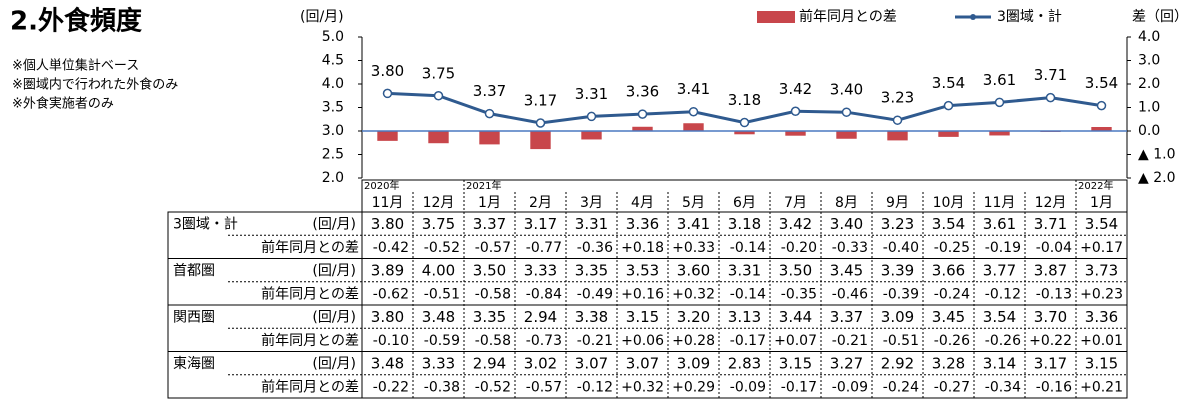  Describe the element at coordinates (194, 364) in the screenshot. I see `region-label: 東海圏` at that location.